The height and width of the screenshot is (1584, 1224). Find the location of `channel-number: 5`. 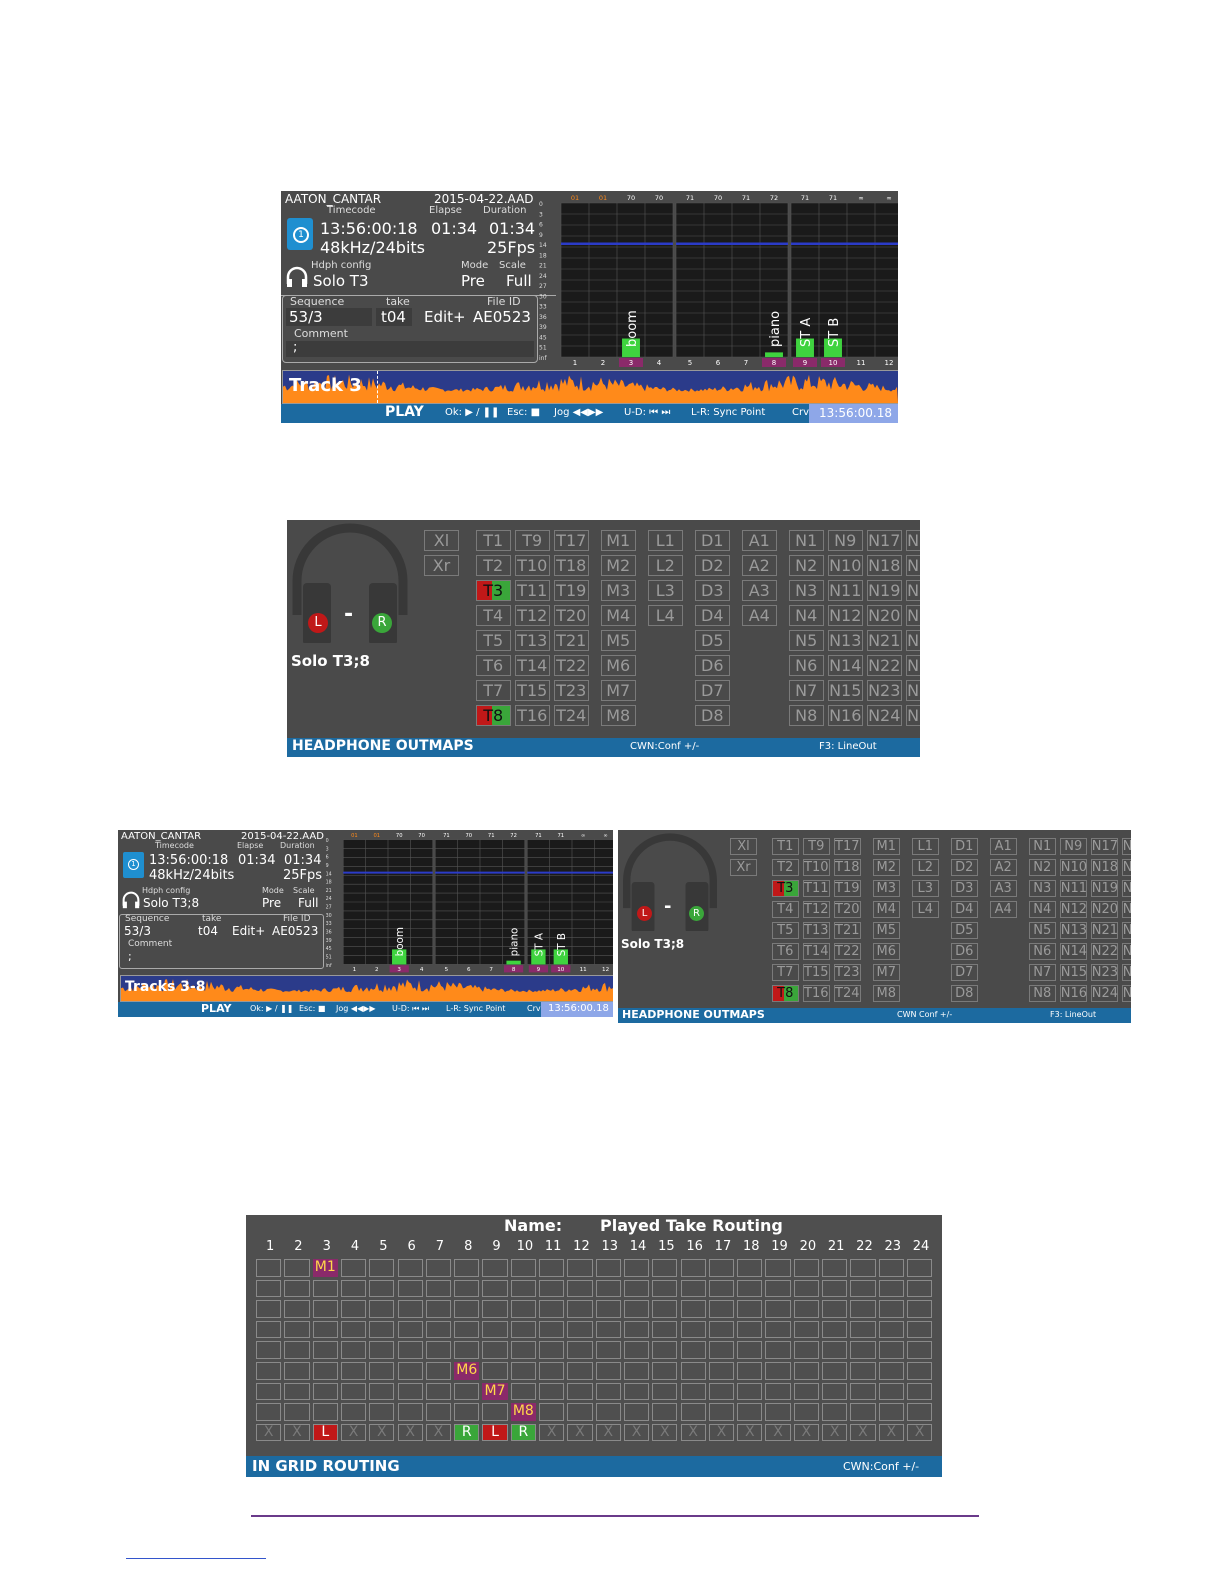

channel-number: 5 is located at coordinates (447, 970).